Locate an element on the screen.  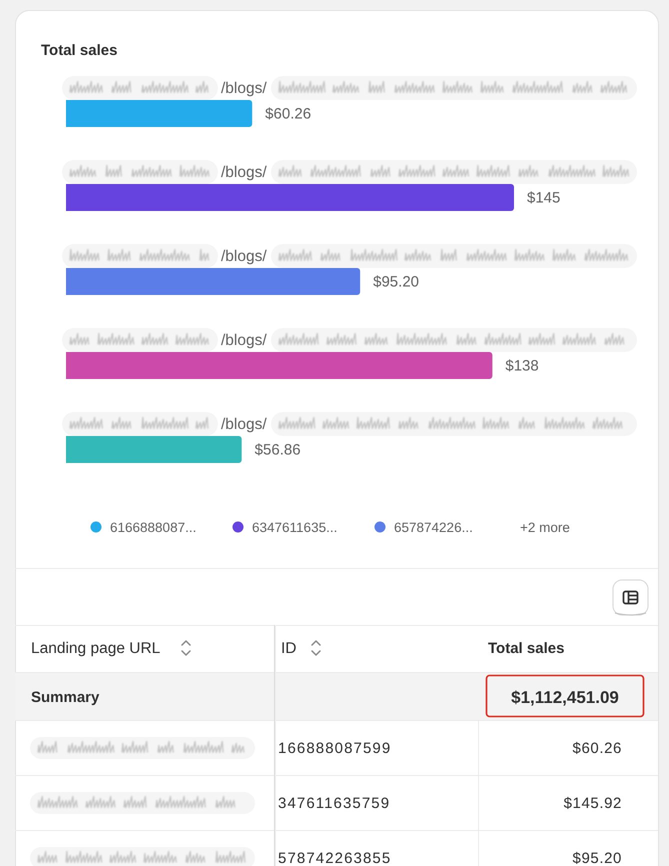
text: 578742263855 is located at coordinates (335, 858).